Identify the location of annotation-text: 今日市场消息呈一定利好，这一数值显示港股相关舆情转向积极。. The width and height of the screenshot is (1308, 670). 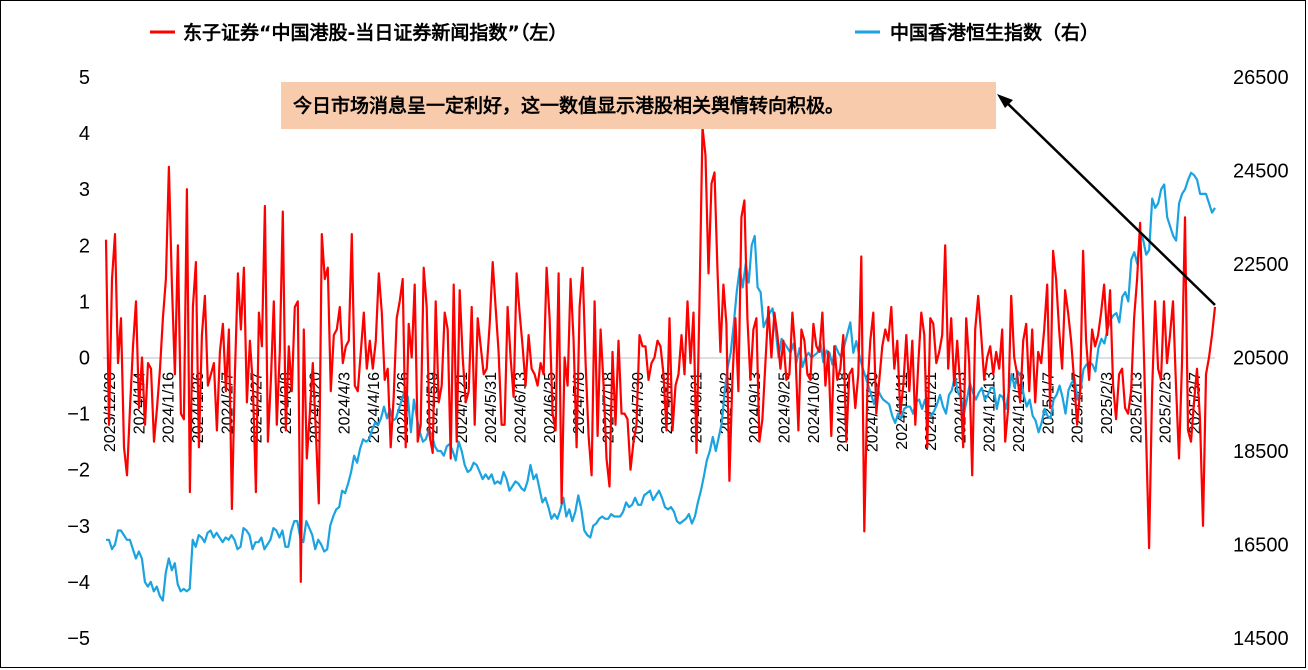
(568, 105).